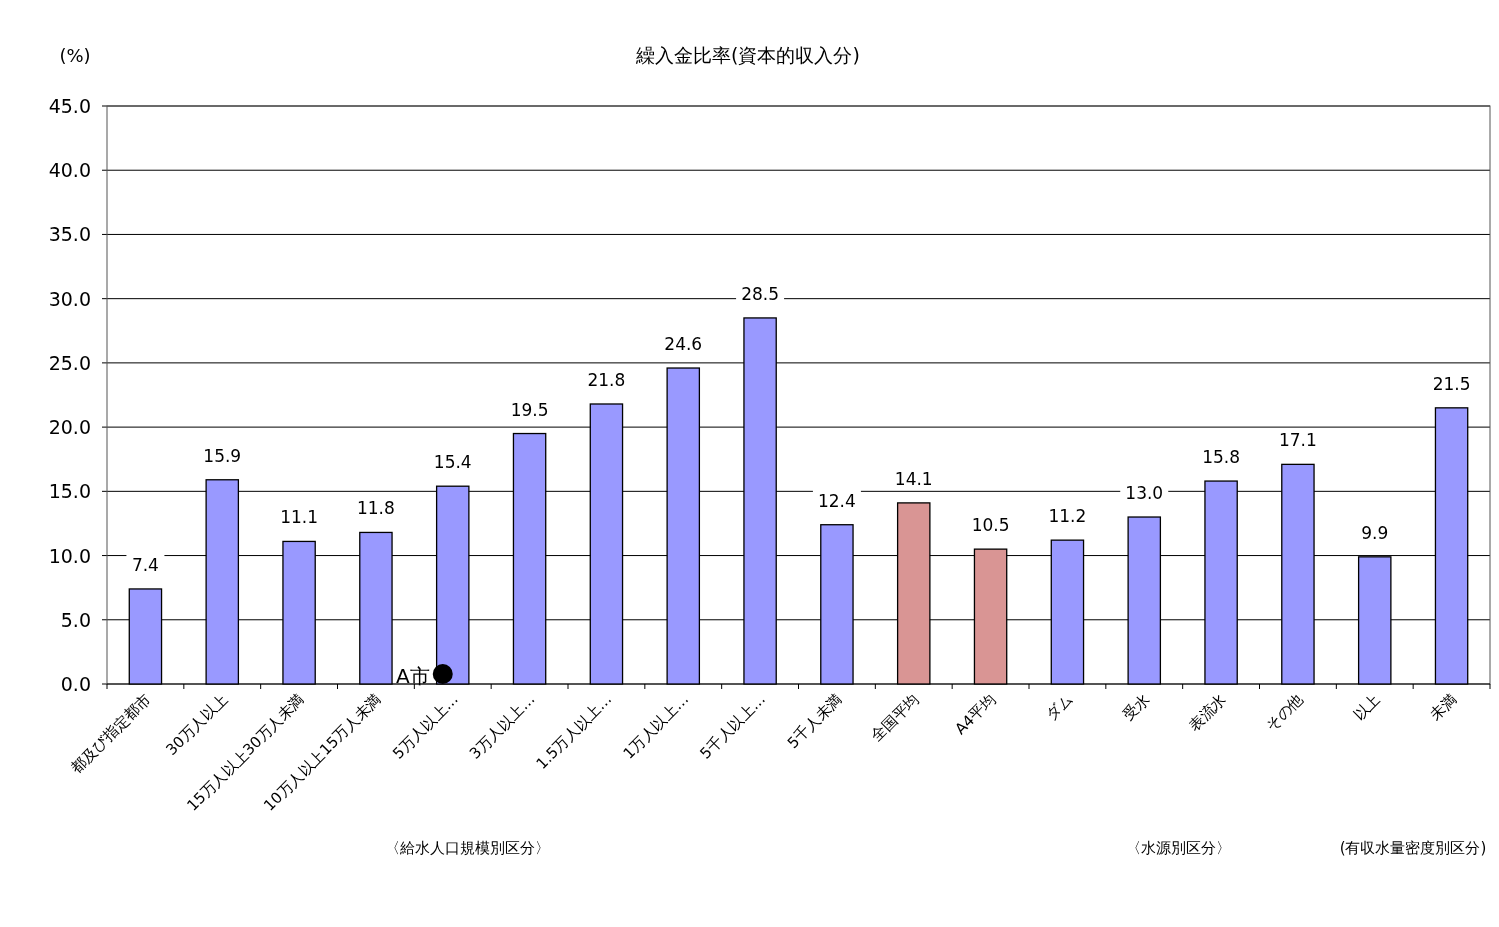 This screenshot has height=927, width=1499. What do you see at coordinates (814, 721) in the screenshot?
I see `x-tick-label: 5千人未満` at bounding box center [814, 721].